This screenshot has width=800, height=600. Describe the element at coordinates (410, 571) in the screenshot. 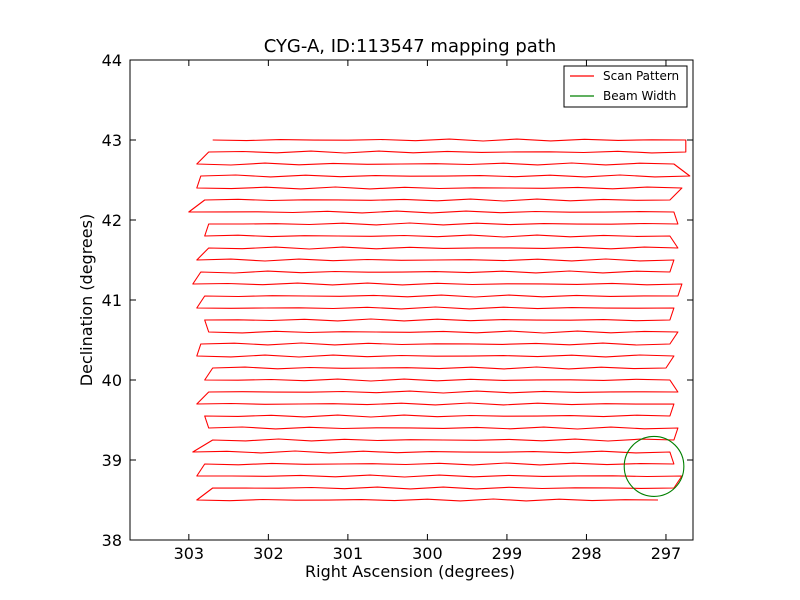

I see `x-axis-label: Right Ascension (degrees)` at that location.